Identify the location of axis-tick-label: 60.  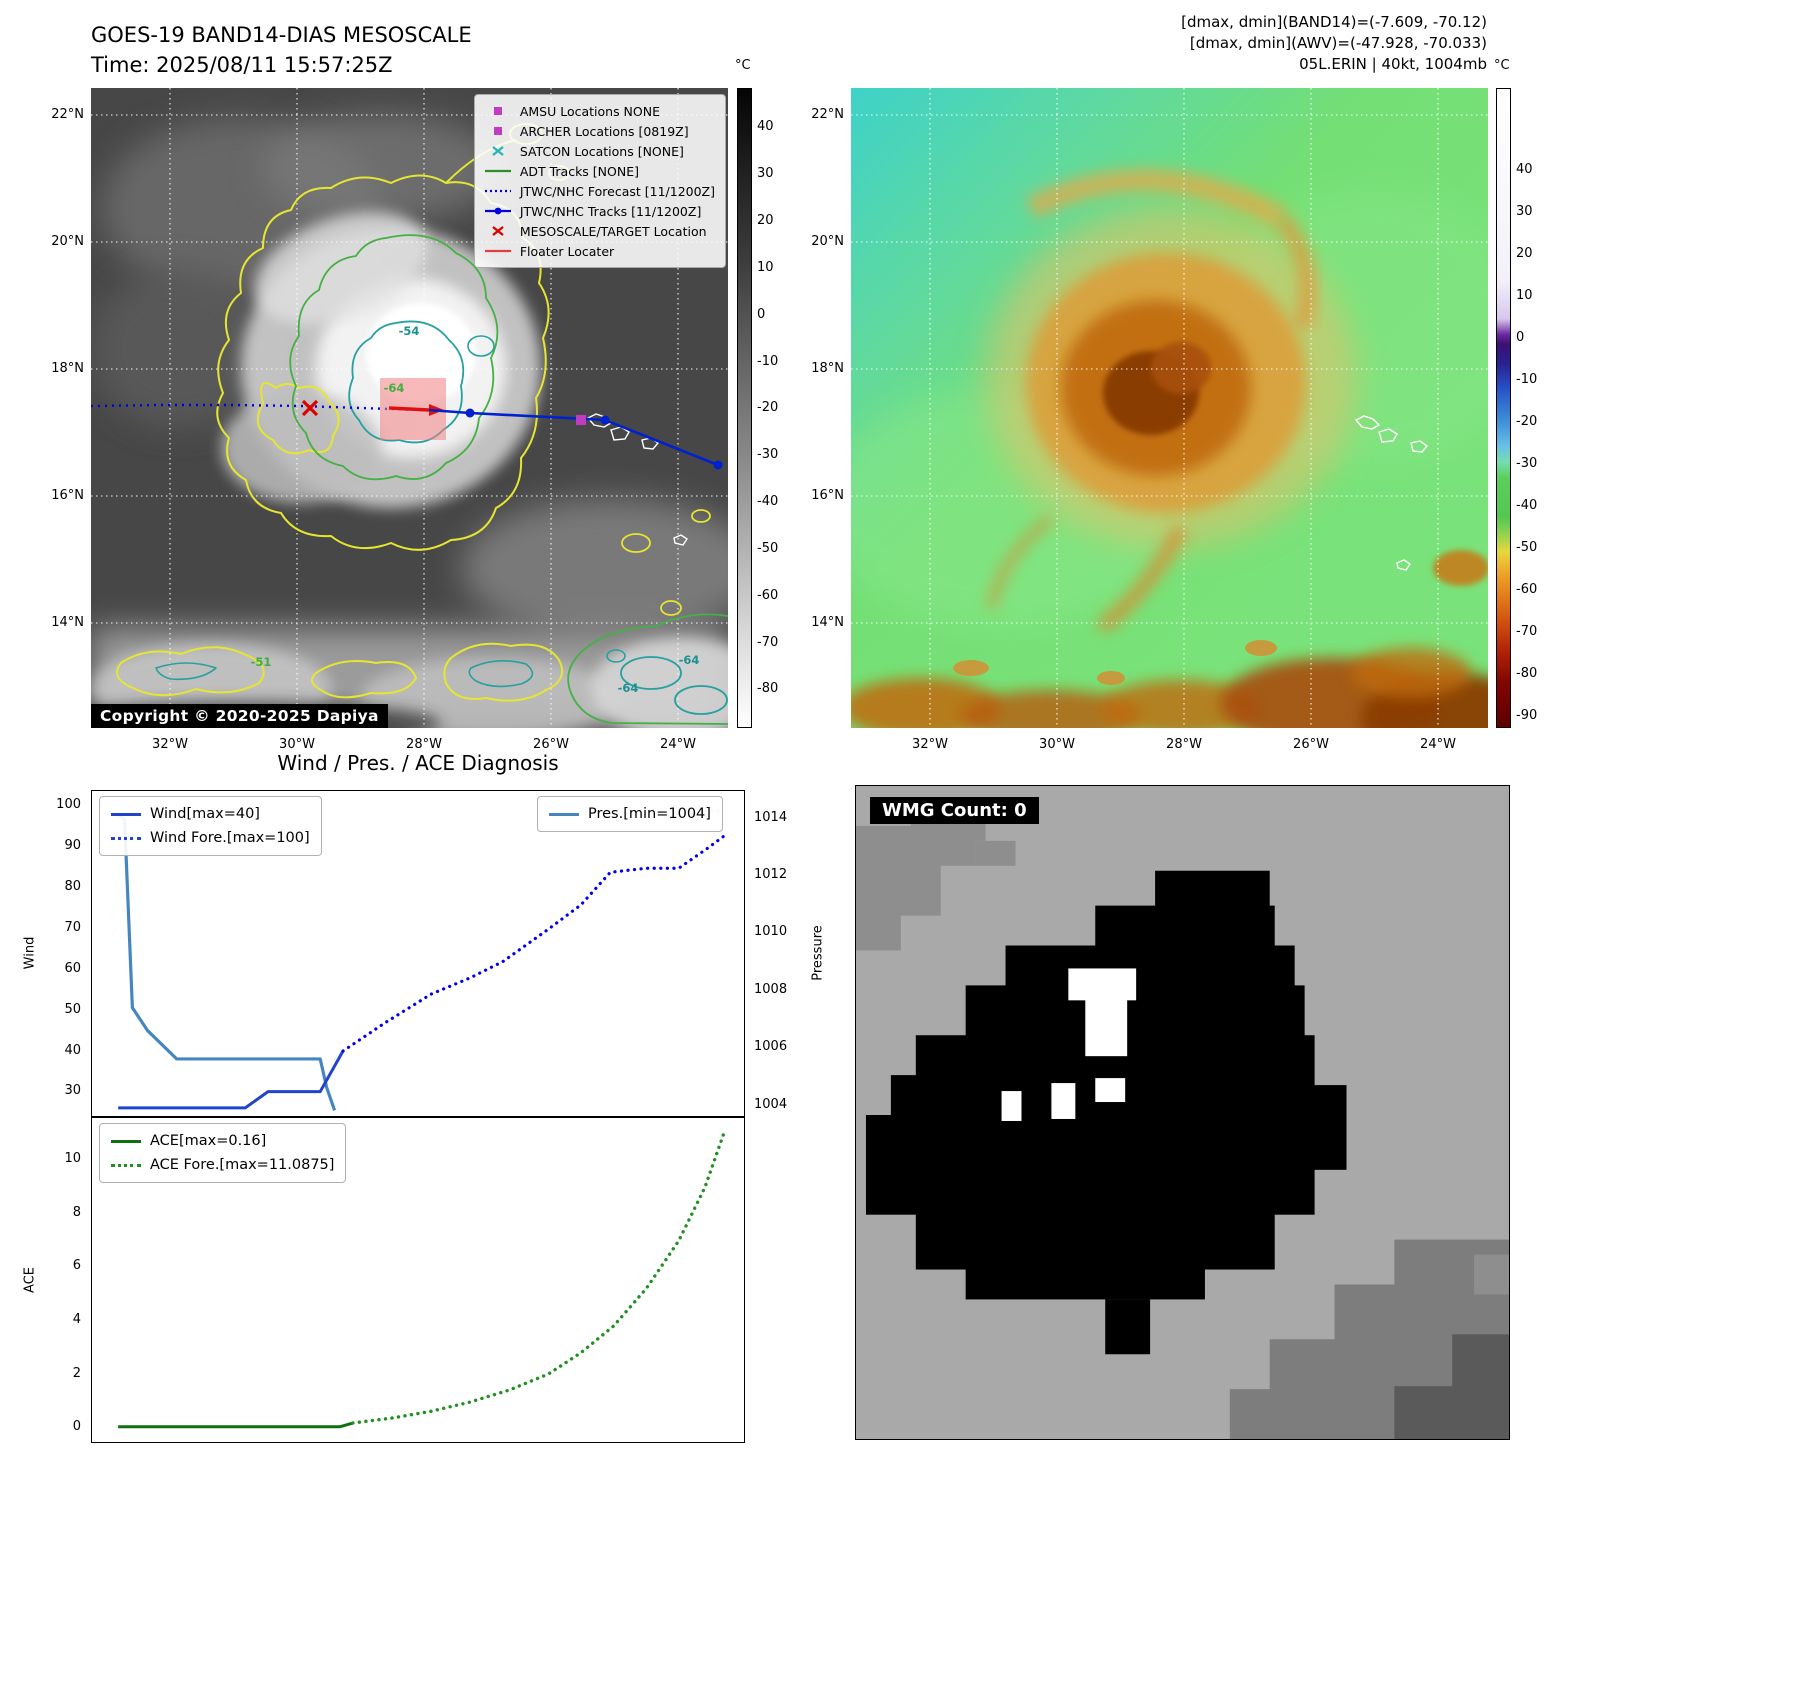
(72, 968).